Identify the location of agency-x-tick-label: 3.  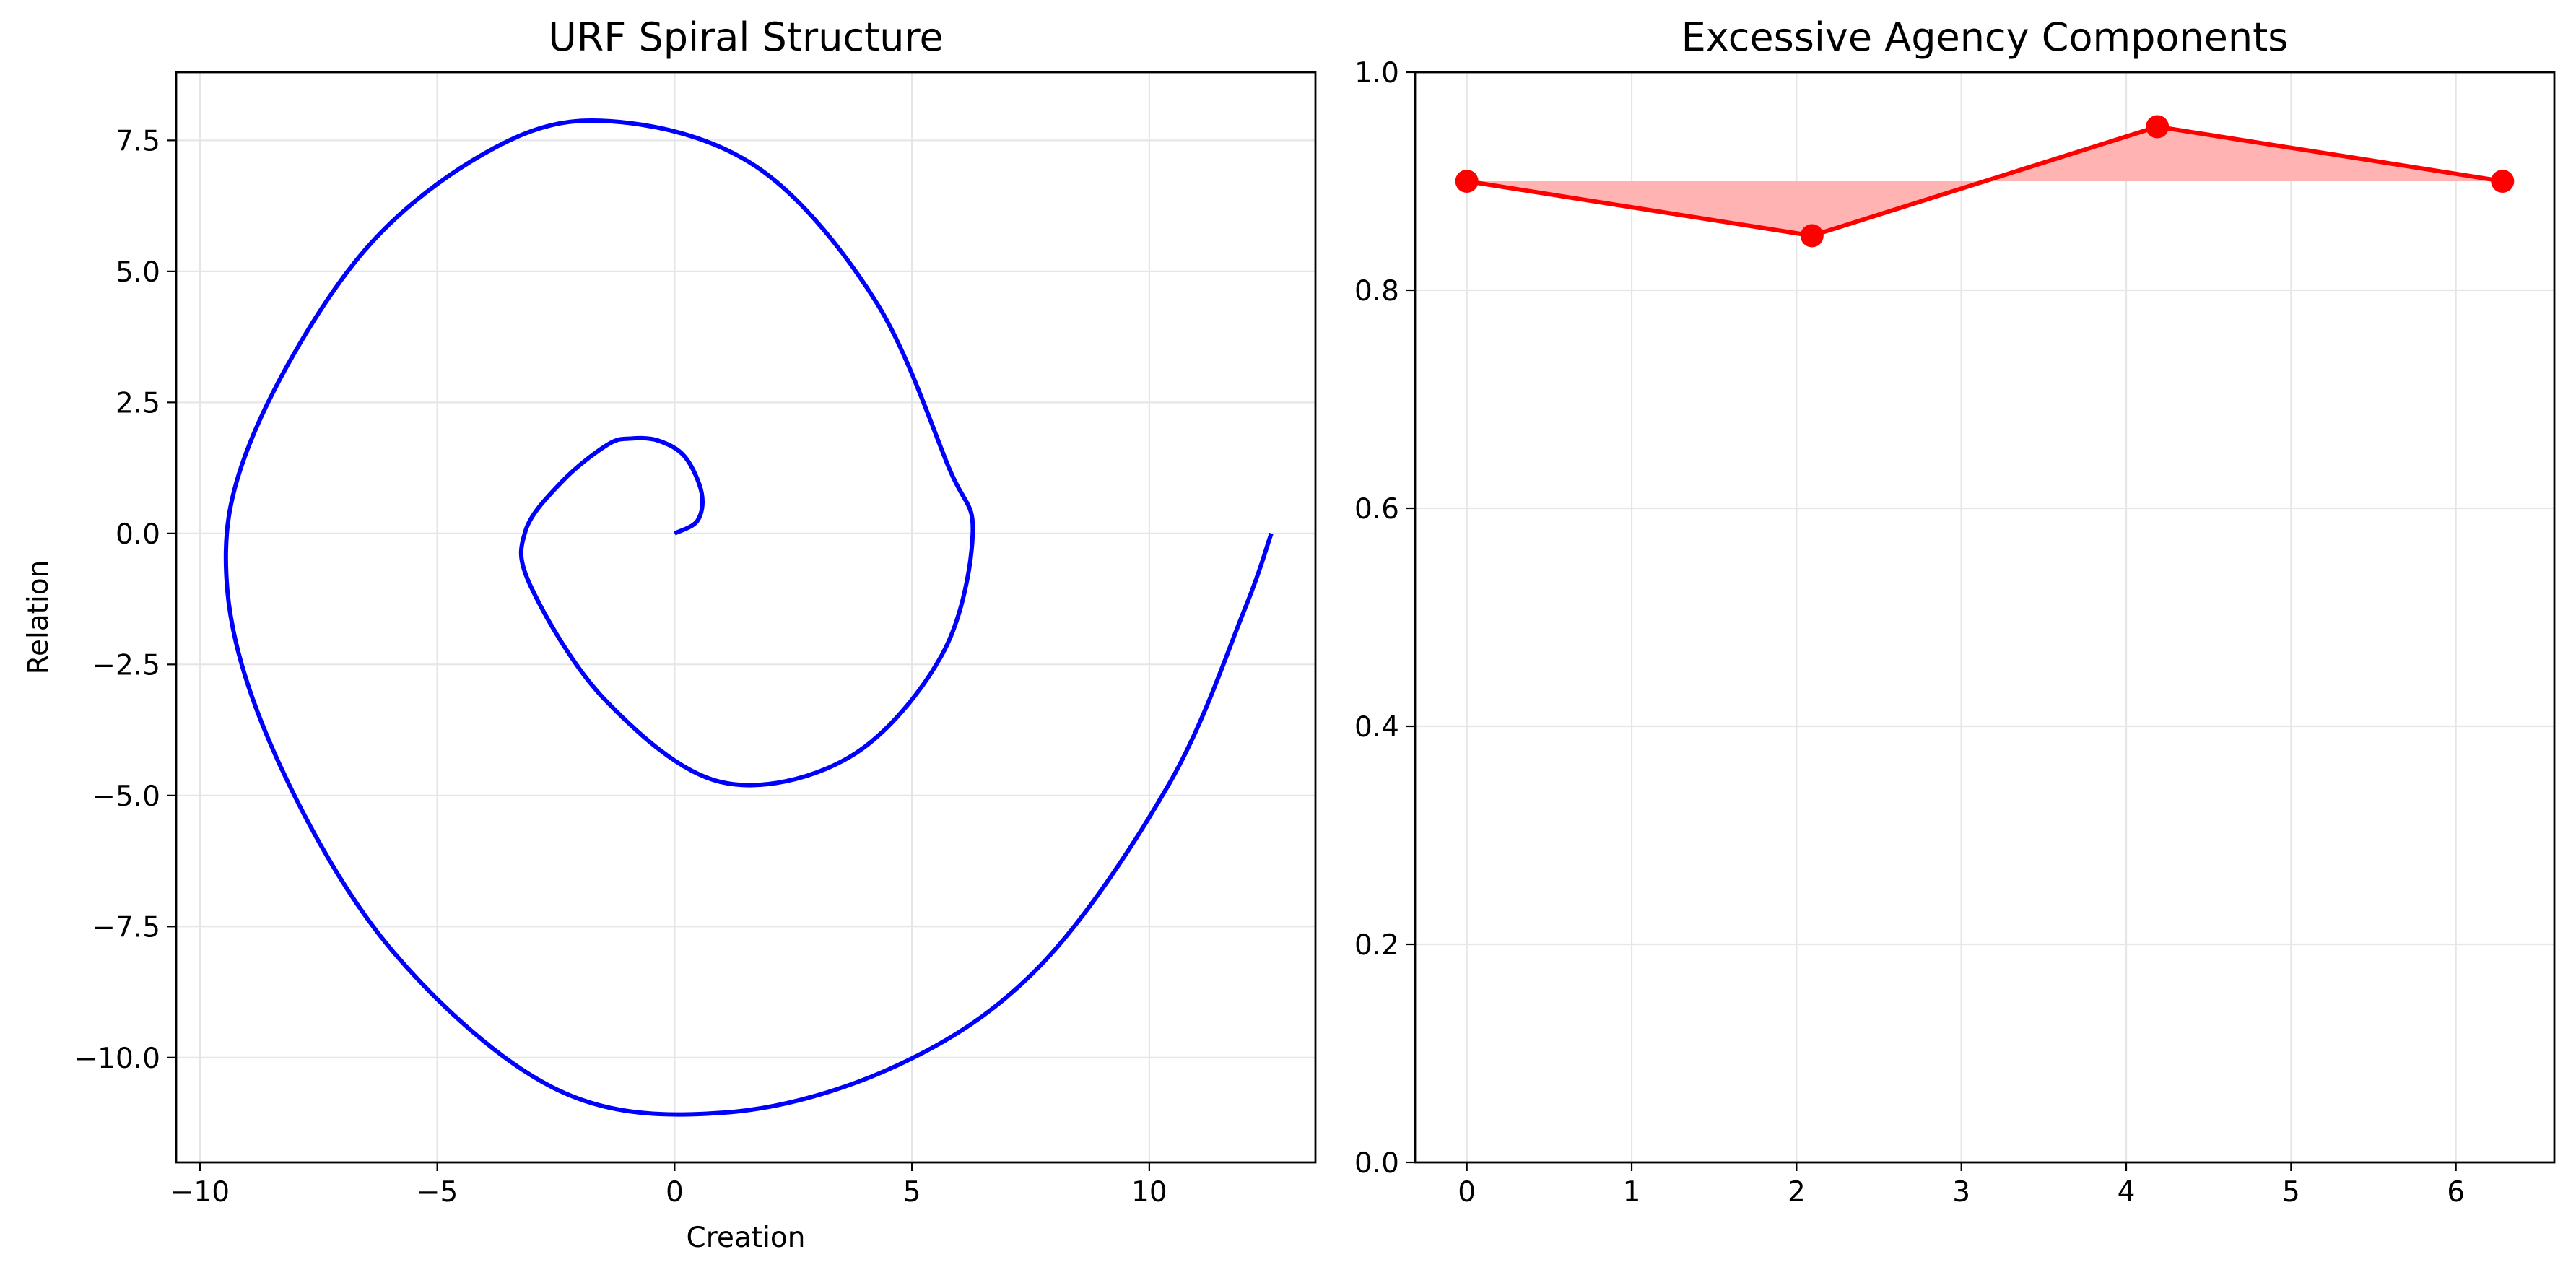
(1961, 1192).